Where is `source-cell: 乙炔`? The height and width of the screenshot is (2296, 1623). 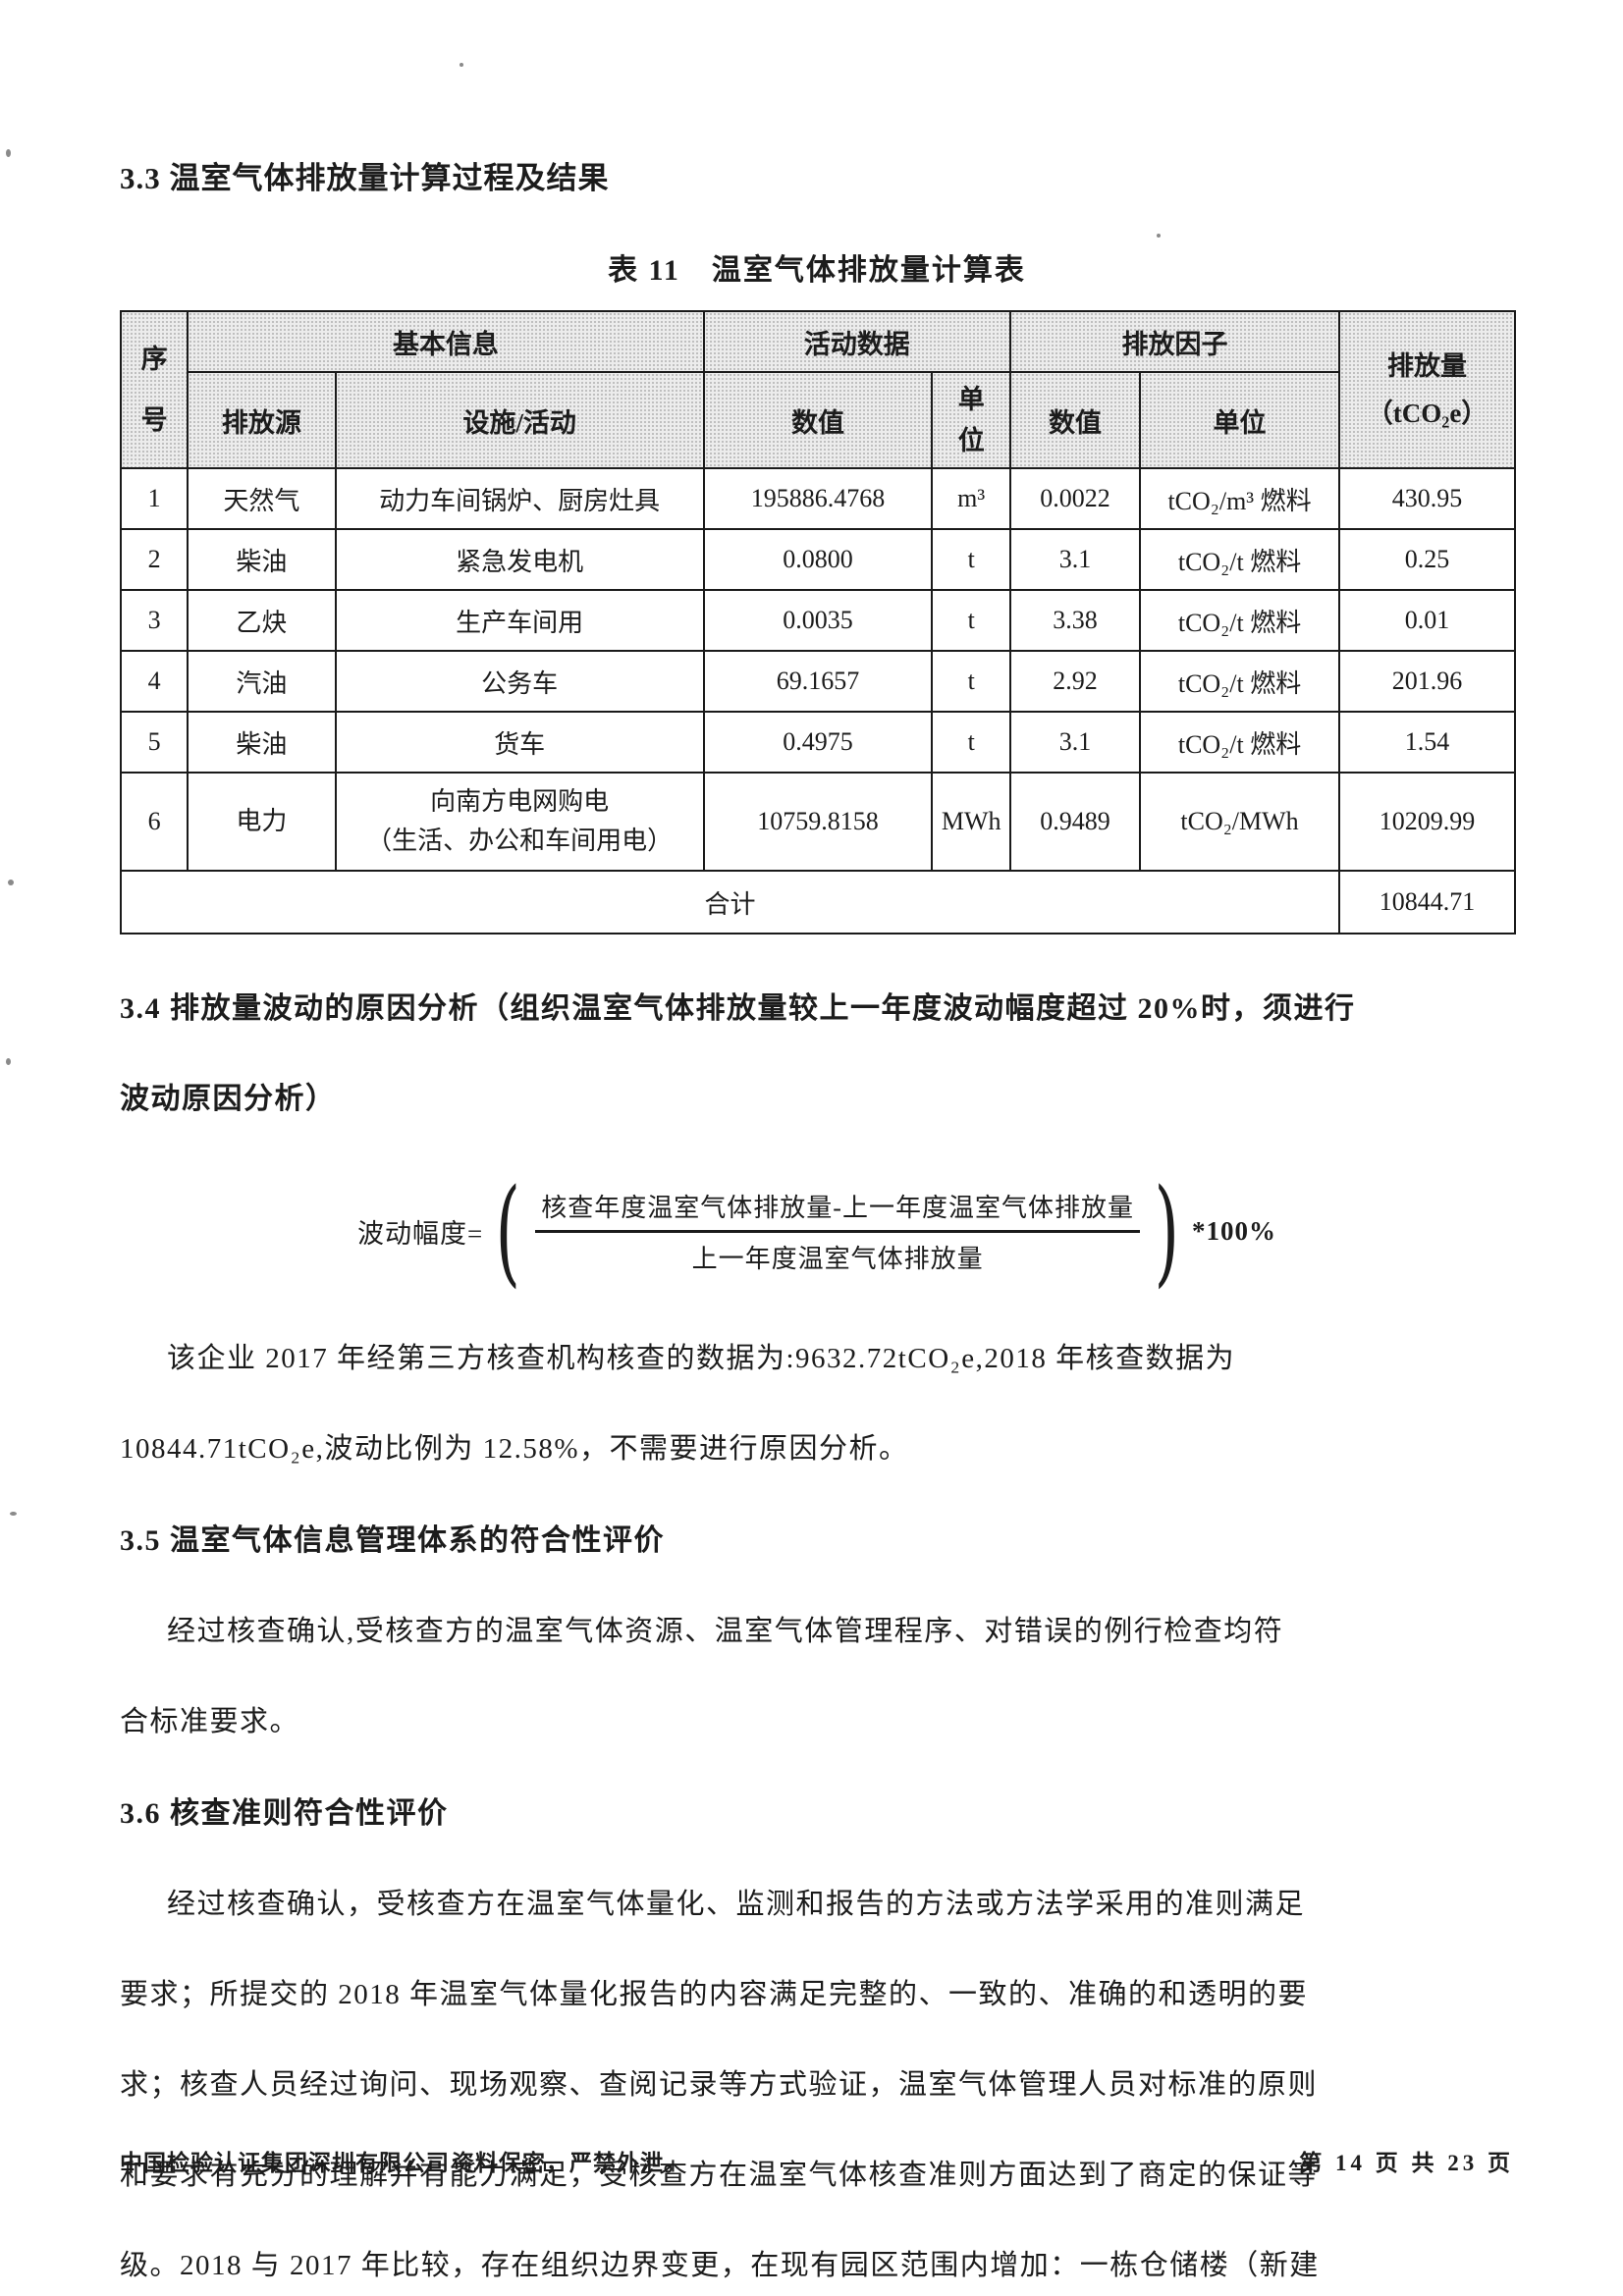 source-cell: 乙炔 is located at coordinates (262, 620).